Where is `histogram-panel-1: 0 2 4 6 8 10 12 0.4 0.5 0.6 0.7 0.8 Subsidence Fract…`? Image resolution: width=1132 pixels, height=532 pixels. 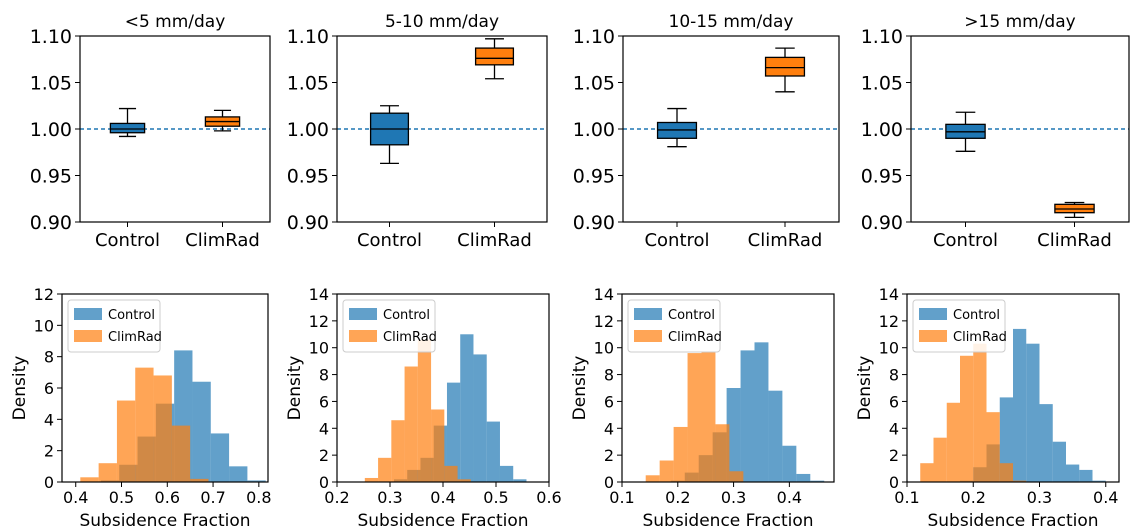 histogram-panel-1: 0 2 4 6 8 10 12 0.4 0.5 0.6 0.7 0.8 Subsidence Fract… is located at coordinates (141, 408).